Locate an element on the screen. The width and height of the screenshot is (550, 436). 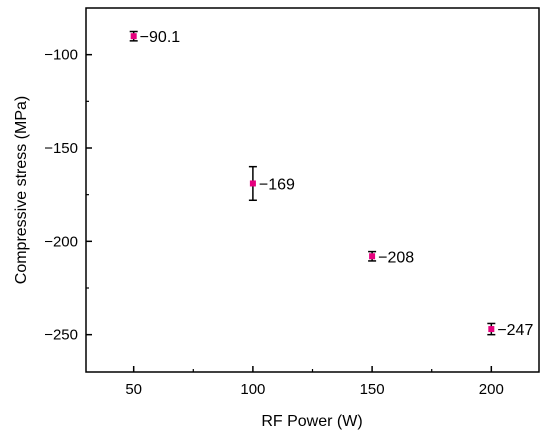
y-axis-label: Compressive stress (MPa) is located at coordinates (21, 190).